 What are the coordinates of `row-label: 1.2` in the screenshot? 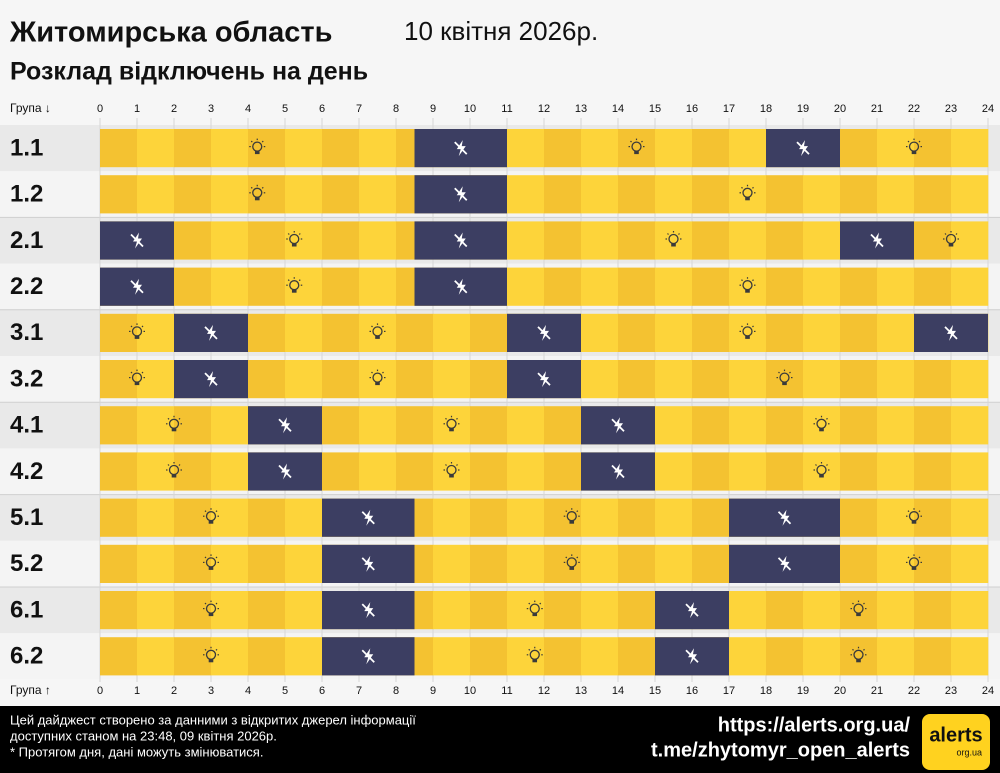 It's located at (26, 194).